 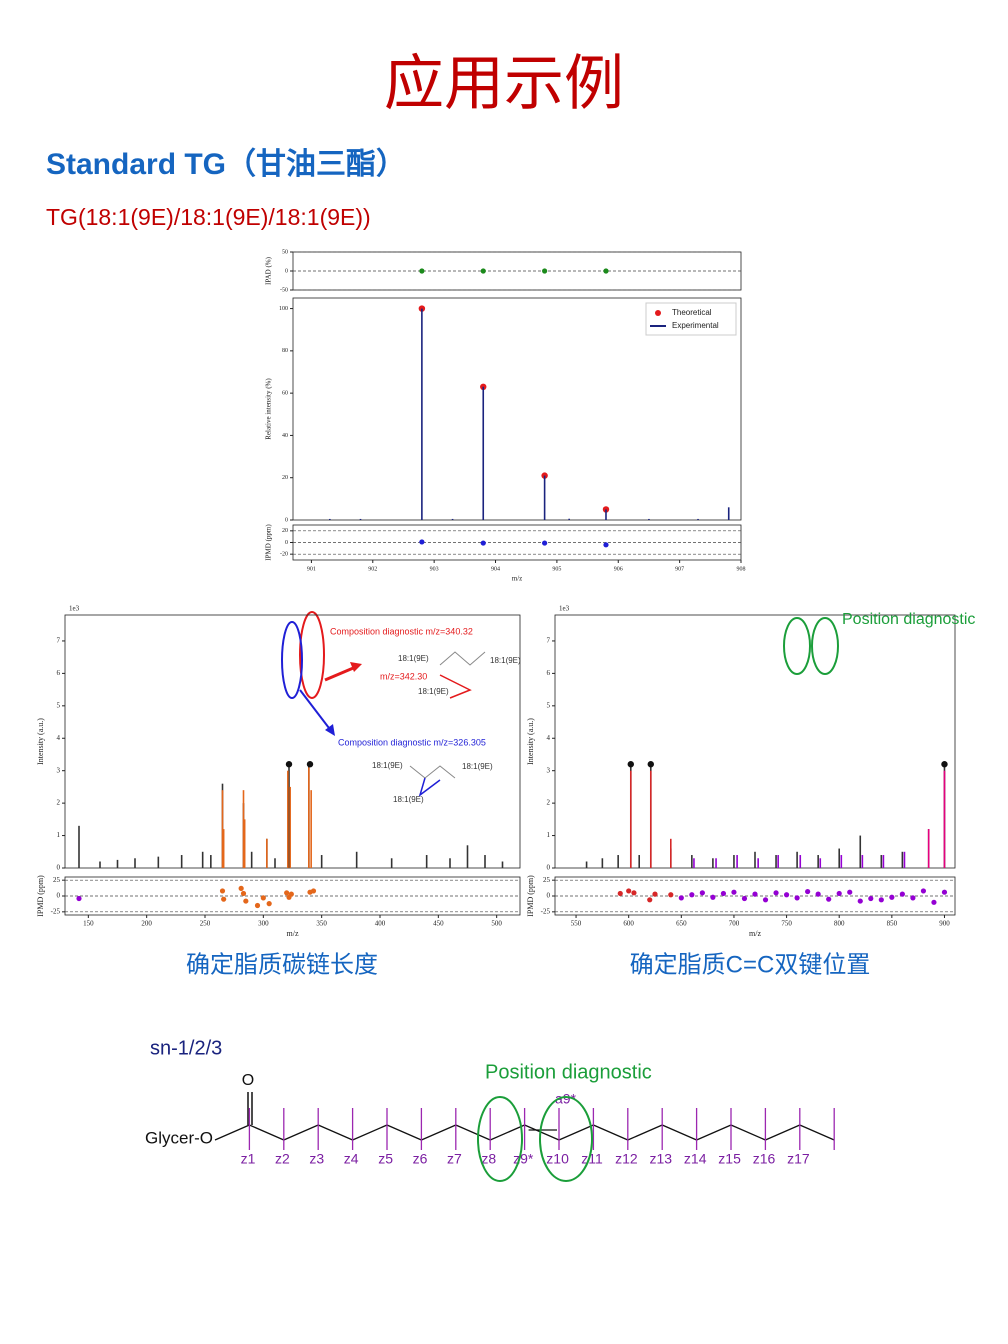 What do you see at coordinates (59, 673) in the screenshot?
I see `y-tick-label: 6` at bounding box center [59, 673].